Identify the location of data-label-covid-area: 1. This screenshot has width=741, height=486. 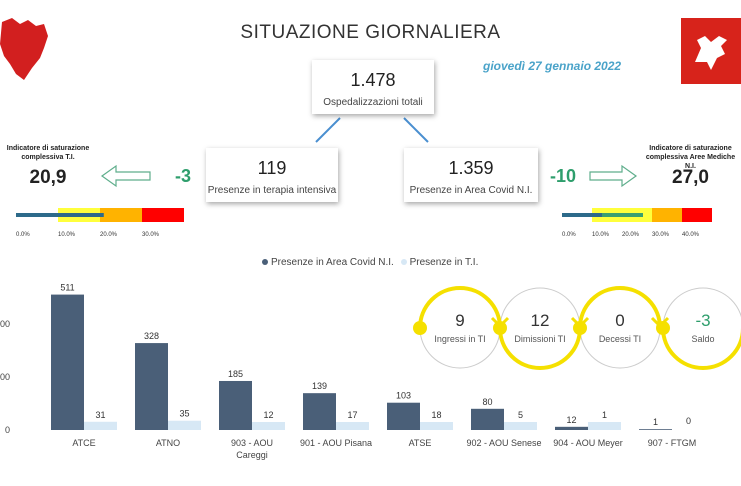
(655, 422).